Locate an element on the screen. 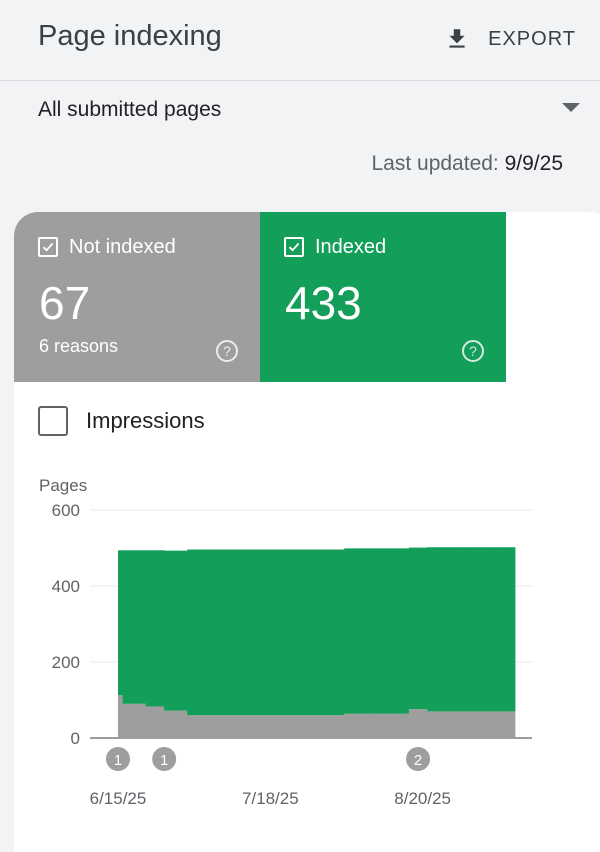 This screenshot has width=600, height=852. impressions-toggle: Impressions is located at coordinates (121, 421).